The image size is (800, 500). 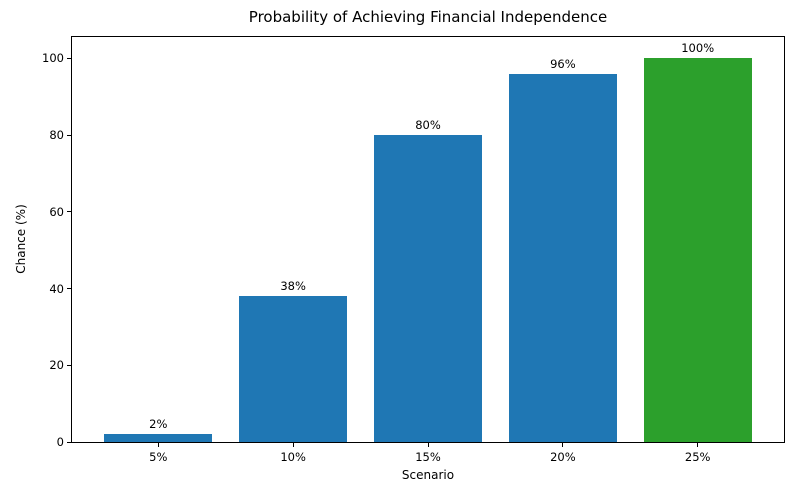 I want to click on bar-value-label: 80%, so click(x=428, y=125).